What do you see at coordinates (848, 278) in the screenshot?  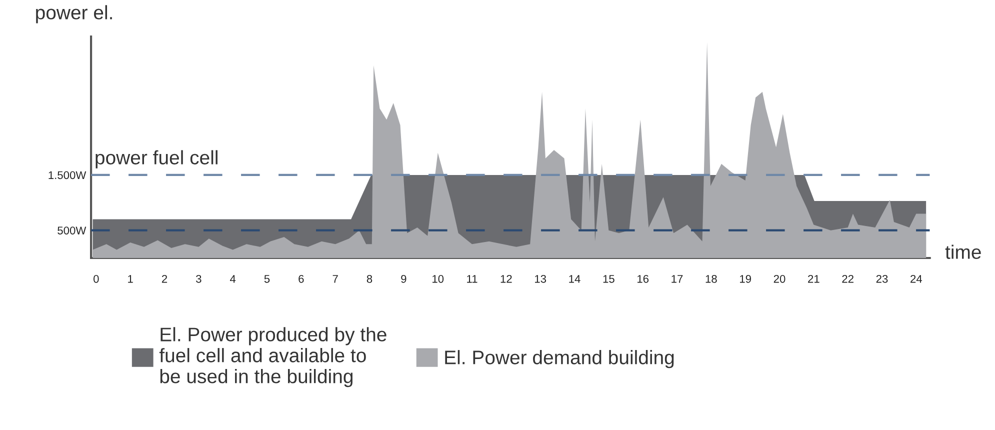 I see `x-tick-label: 22` at bounding box center [848, 278].